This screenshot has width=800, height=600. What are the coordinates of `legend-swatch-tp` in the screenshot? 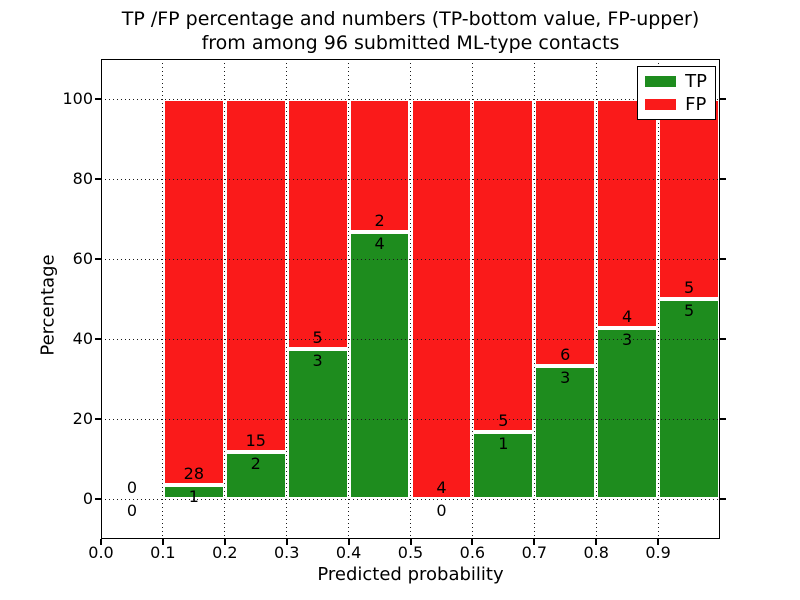 It's located at (661, 81).